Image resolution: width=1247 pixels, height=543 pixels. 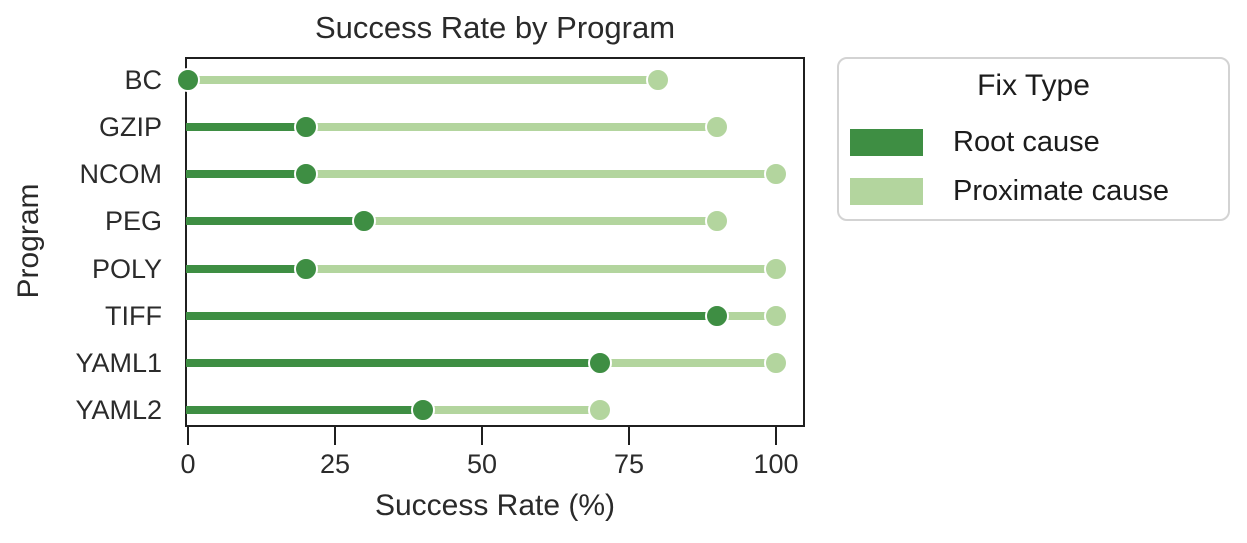 What do you see at coordinates (118, 409) in the screenshot?
I see `y-tick-label: YAML2` at bounding box center [118, 409].